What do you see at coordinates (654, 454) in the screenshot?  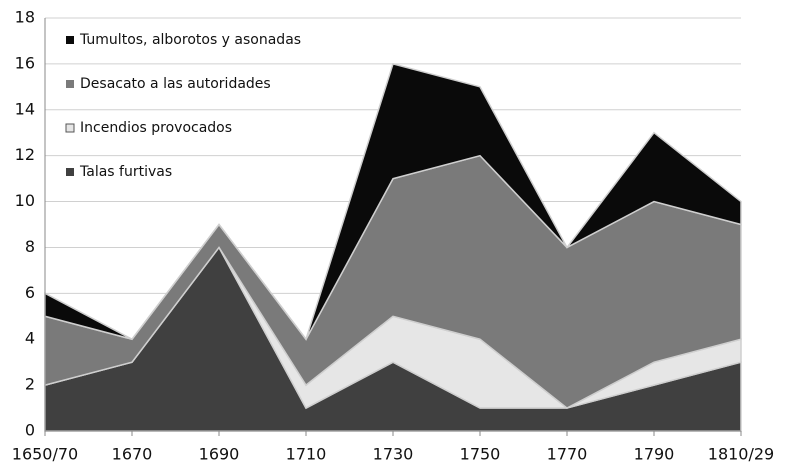 I see `x-tick-label: 1790` at bounding box center [654, 454].